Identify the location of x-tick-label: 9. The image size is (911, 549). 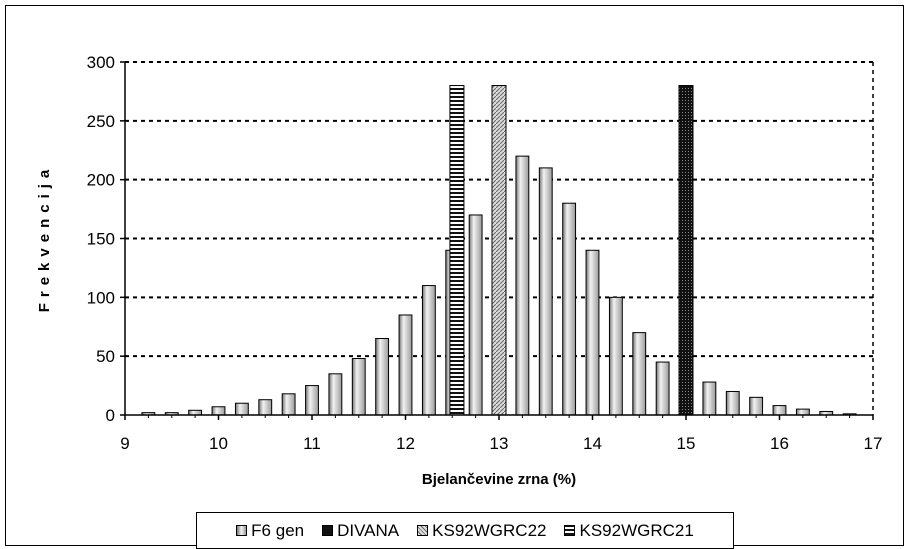
(124, 443).